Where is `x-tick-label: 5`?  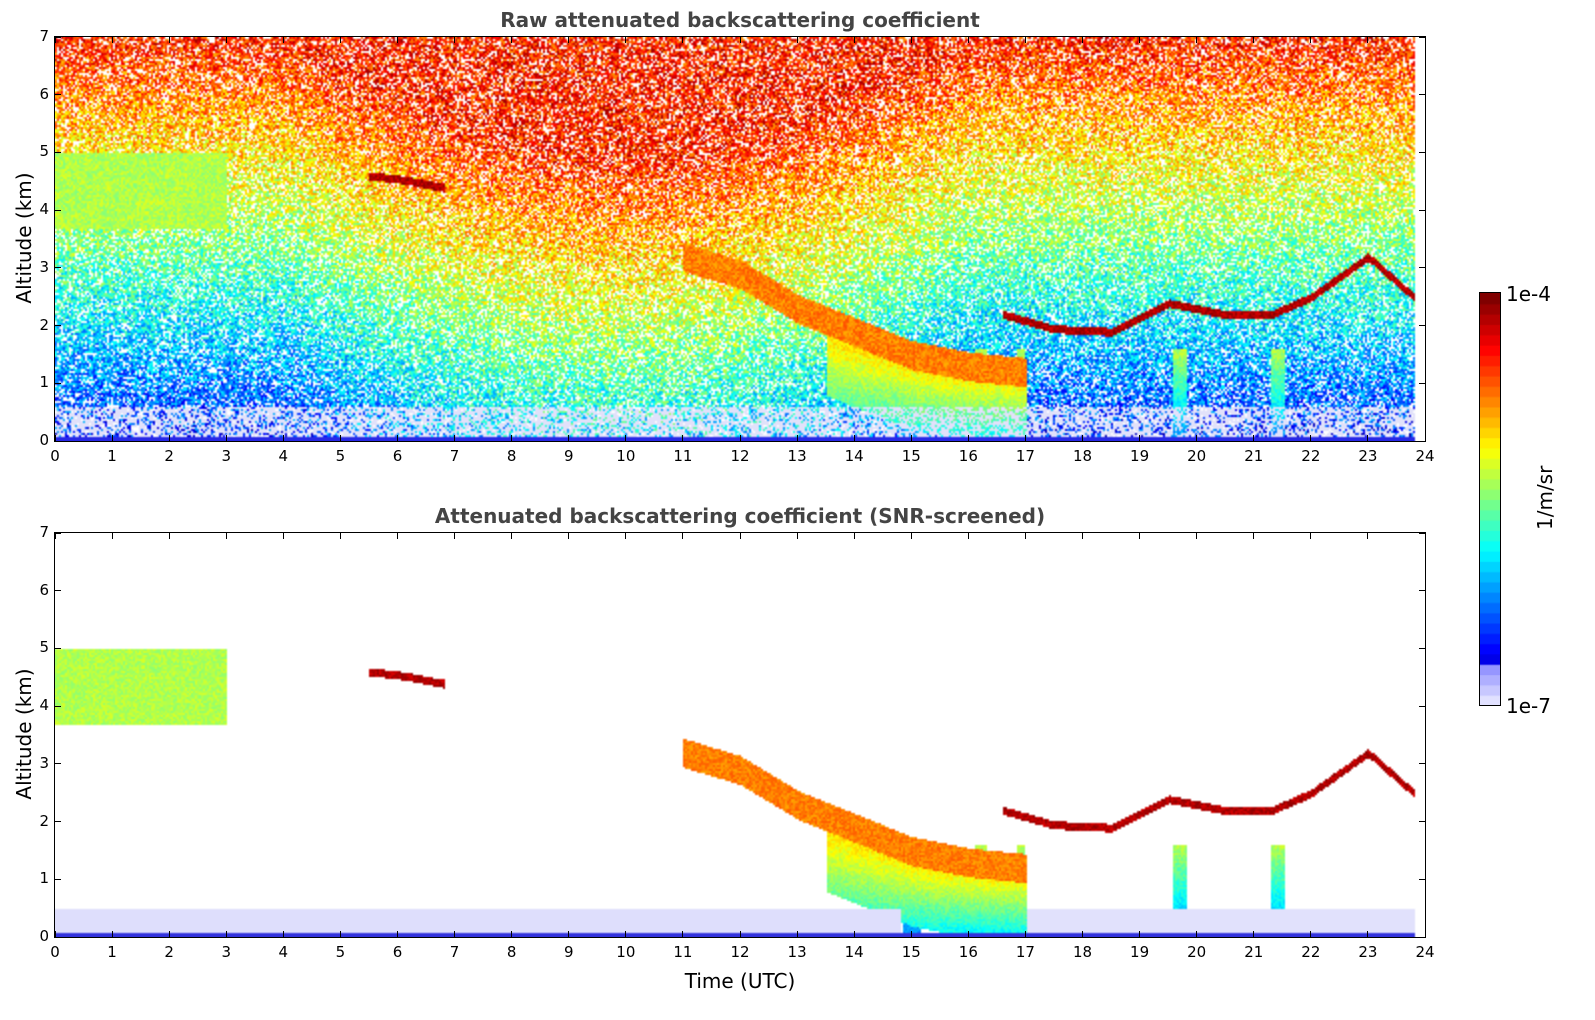 x-tick-label: 5 is located at coordinates (340, 952).